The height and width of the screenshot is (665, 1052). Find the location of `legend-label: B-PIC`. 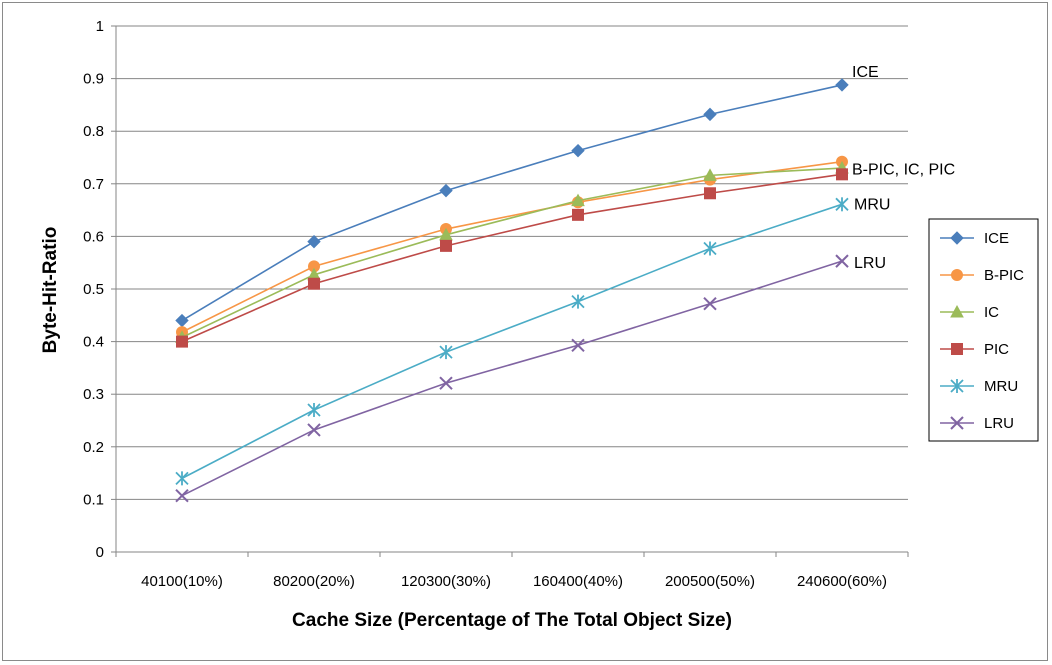

legend-label: B-PIC is located at coordinates (1004, 275).